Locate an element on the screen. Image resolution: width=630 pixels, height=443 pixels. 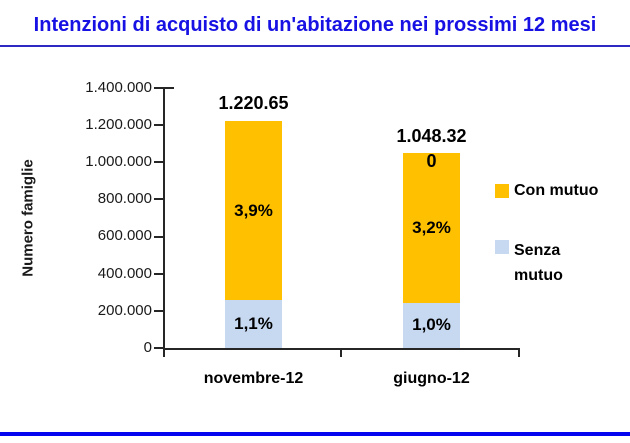
legend-label-con-mutuo: Con mutuo is located at coordinates (556, 190).